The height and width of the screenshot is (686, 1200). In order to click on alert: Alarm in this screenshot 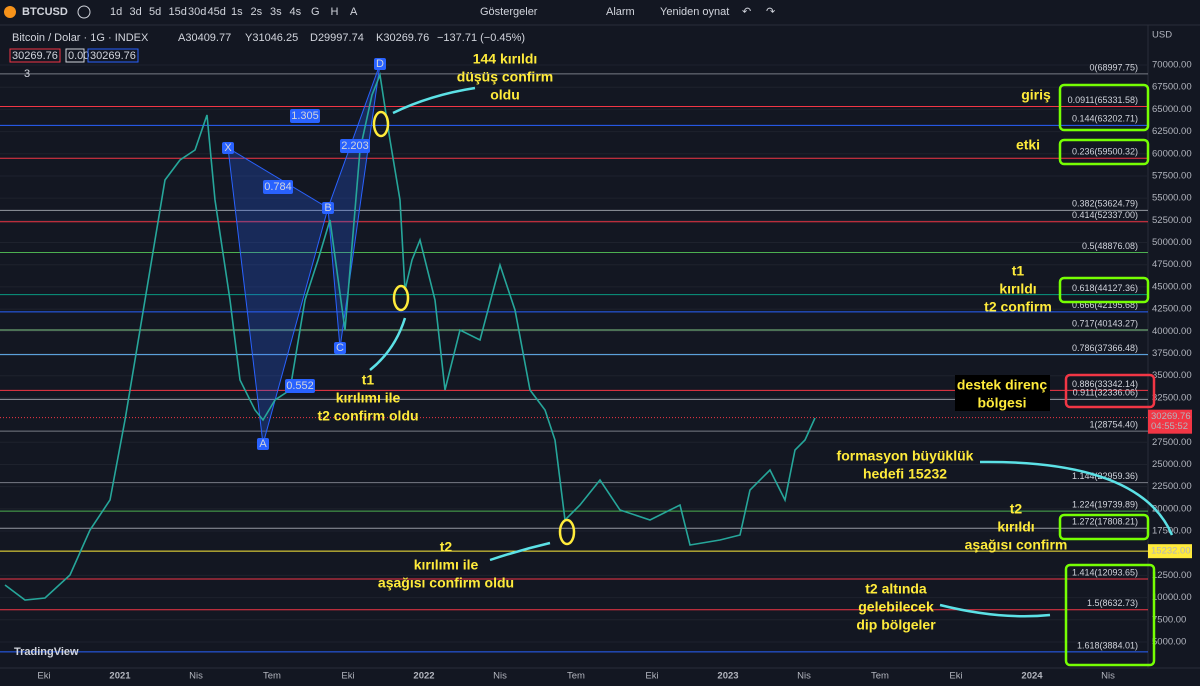, I will do `click(620, 12)`.